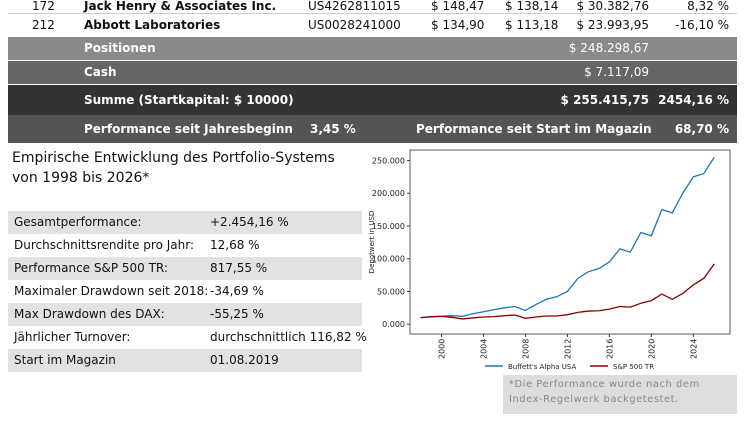 This screenshot has height=421, width=750. What do you see at coordinates (372, 72) in the screenshot?
I see `cash-row: Cash $ 7.117,09` at bounding box center [372, 72].